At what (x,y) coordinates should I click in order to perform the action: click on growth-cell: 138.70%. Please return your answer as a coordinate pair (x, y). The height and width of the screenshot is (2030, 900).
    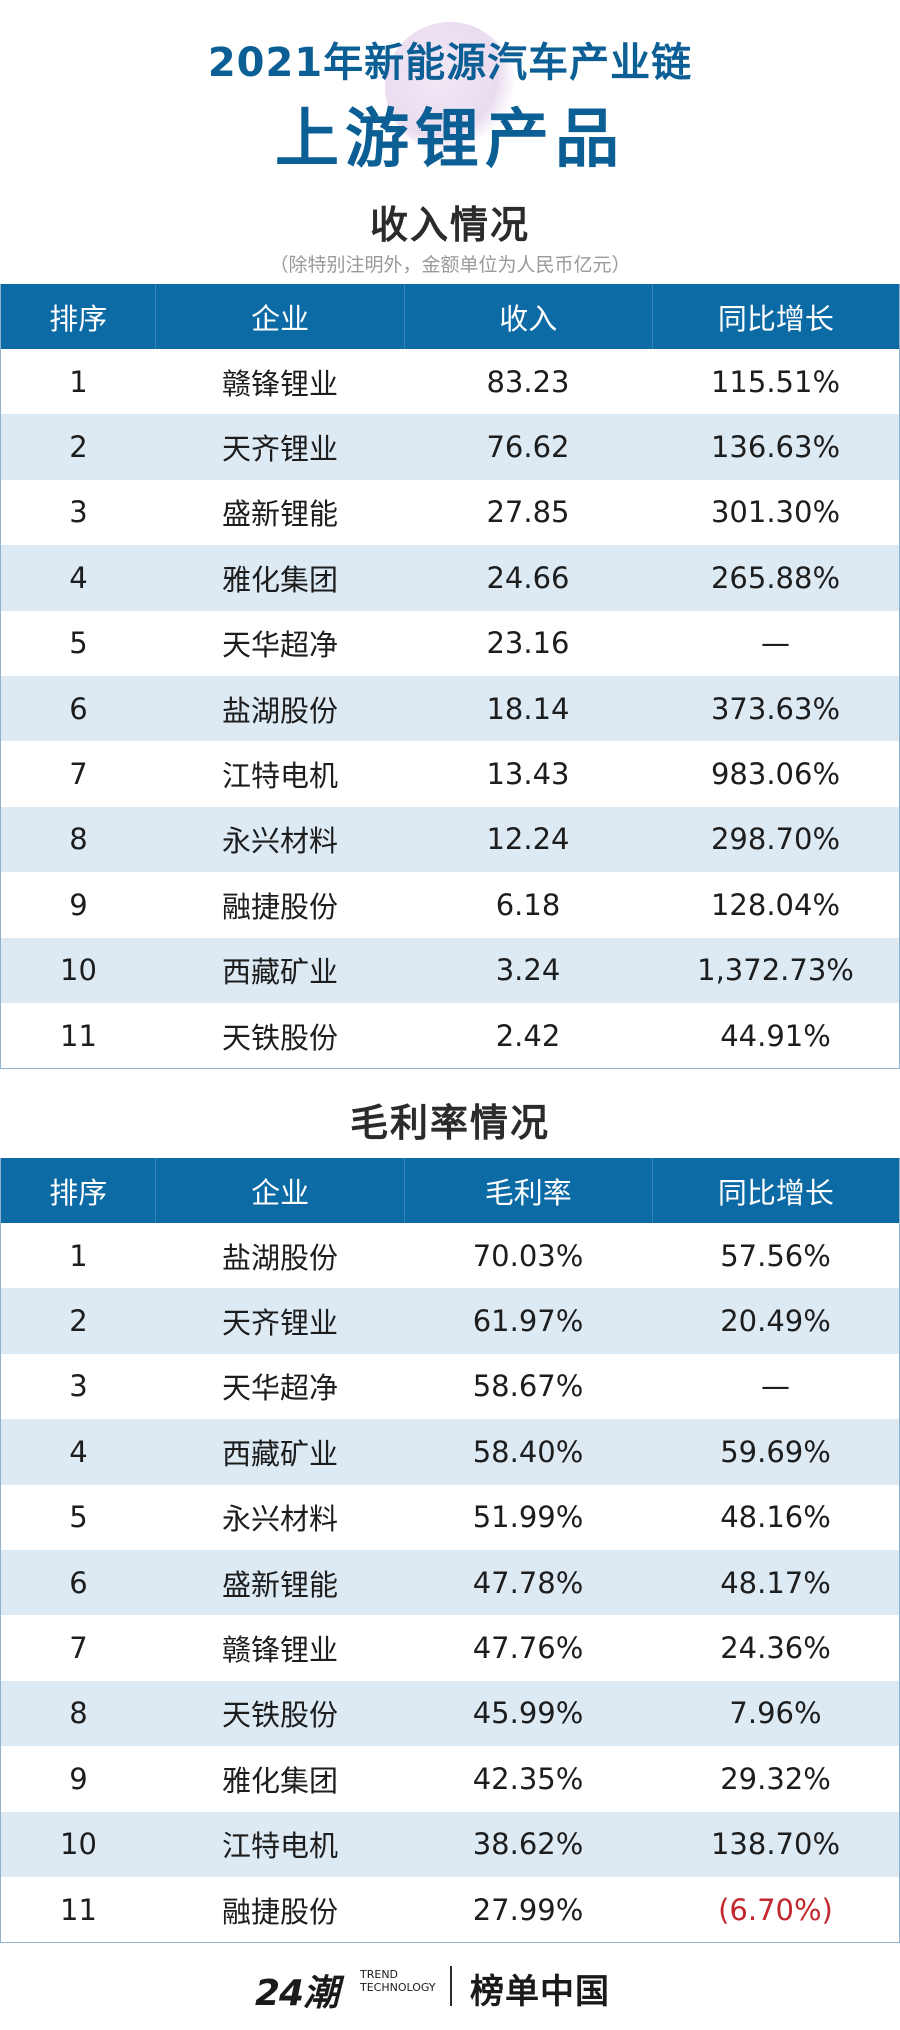
    Looking at the image, I should click on (775, 1844).